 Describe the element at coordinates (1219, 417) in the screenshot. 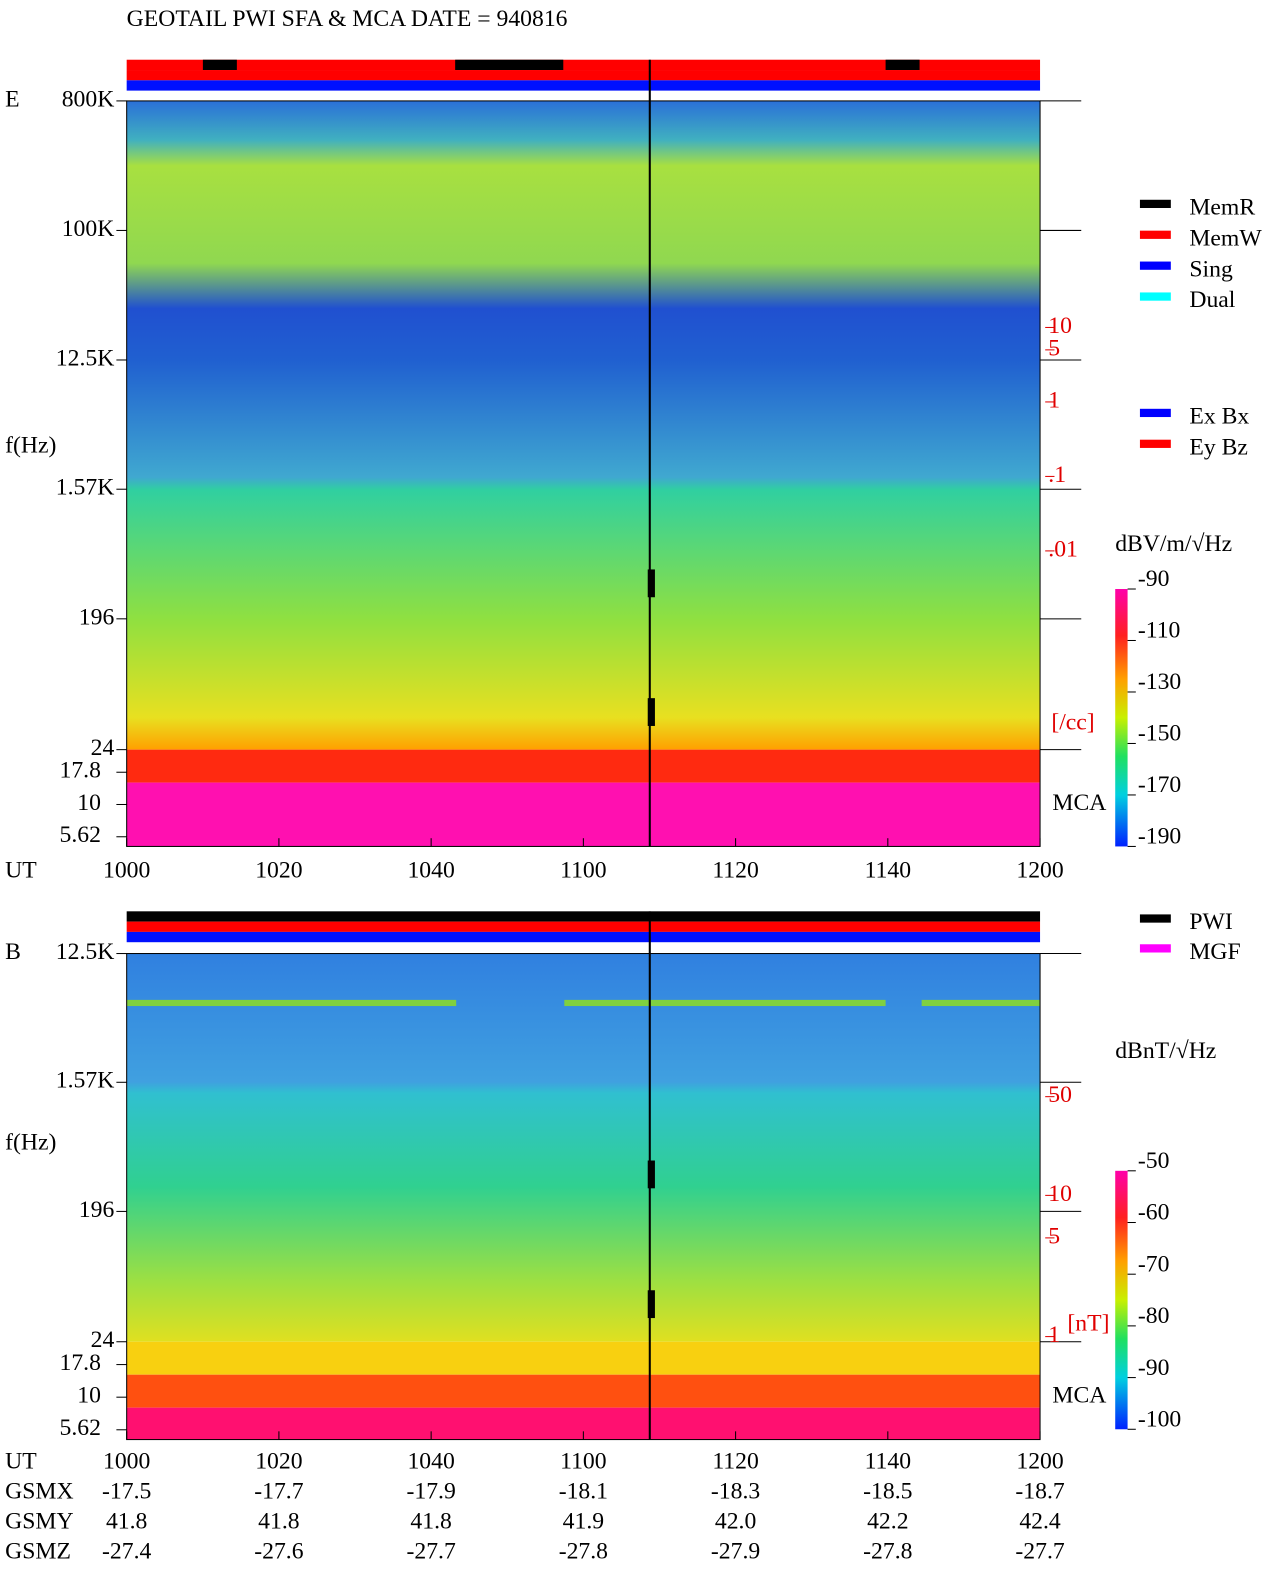

I see `legend-label: Ex Bx` at that location.